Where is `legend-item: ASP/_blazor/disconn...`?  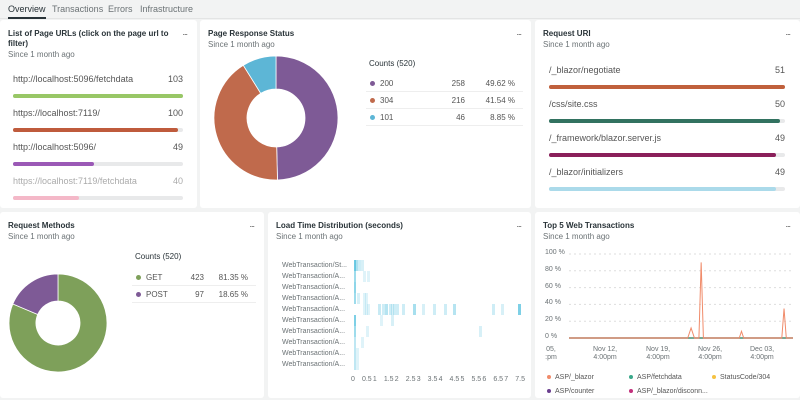
legend-item: ASP/_blazor/disconn... is located at coordinates (668, 391).